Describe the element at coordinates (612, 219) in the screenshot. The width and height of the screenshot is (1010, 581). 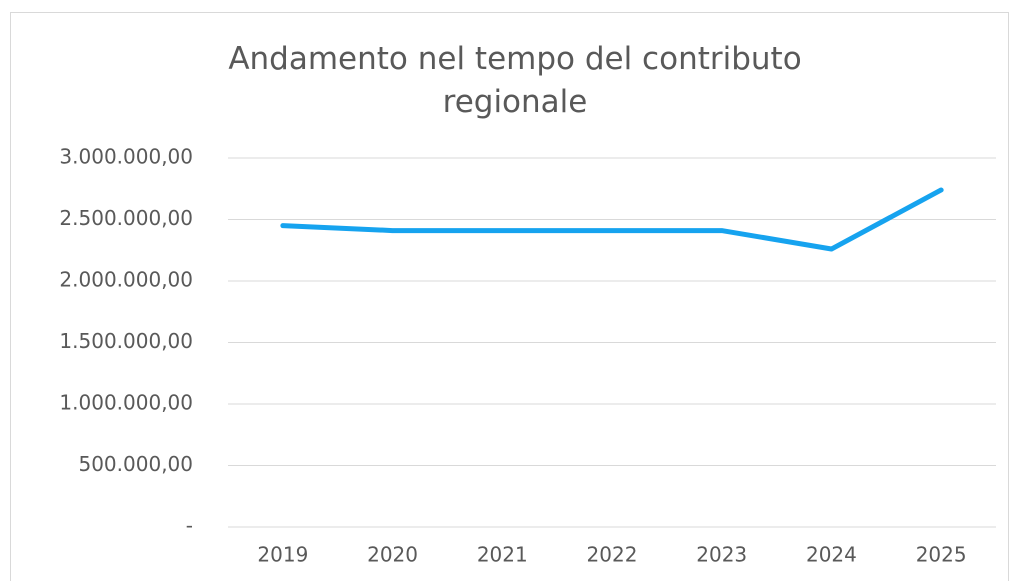
I see `line-series` at that location.